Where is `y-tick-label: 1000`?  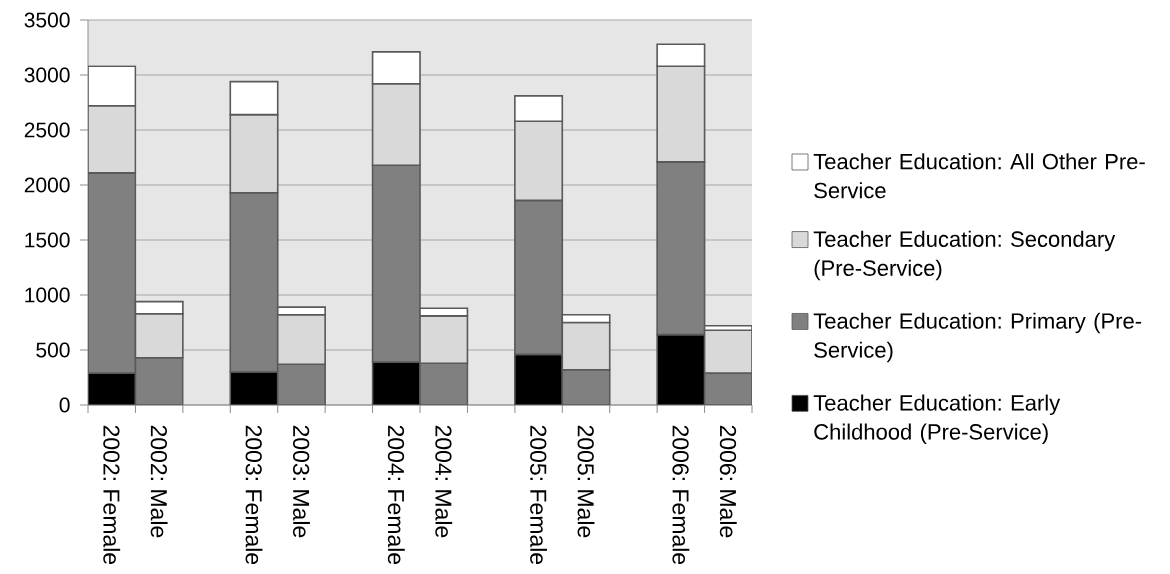
y-tick-label: 1000 is located at coordinates (47, 295).